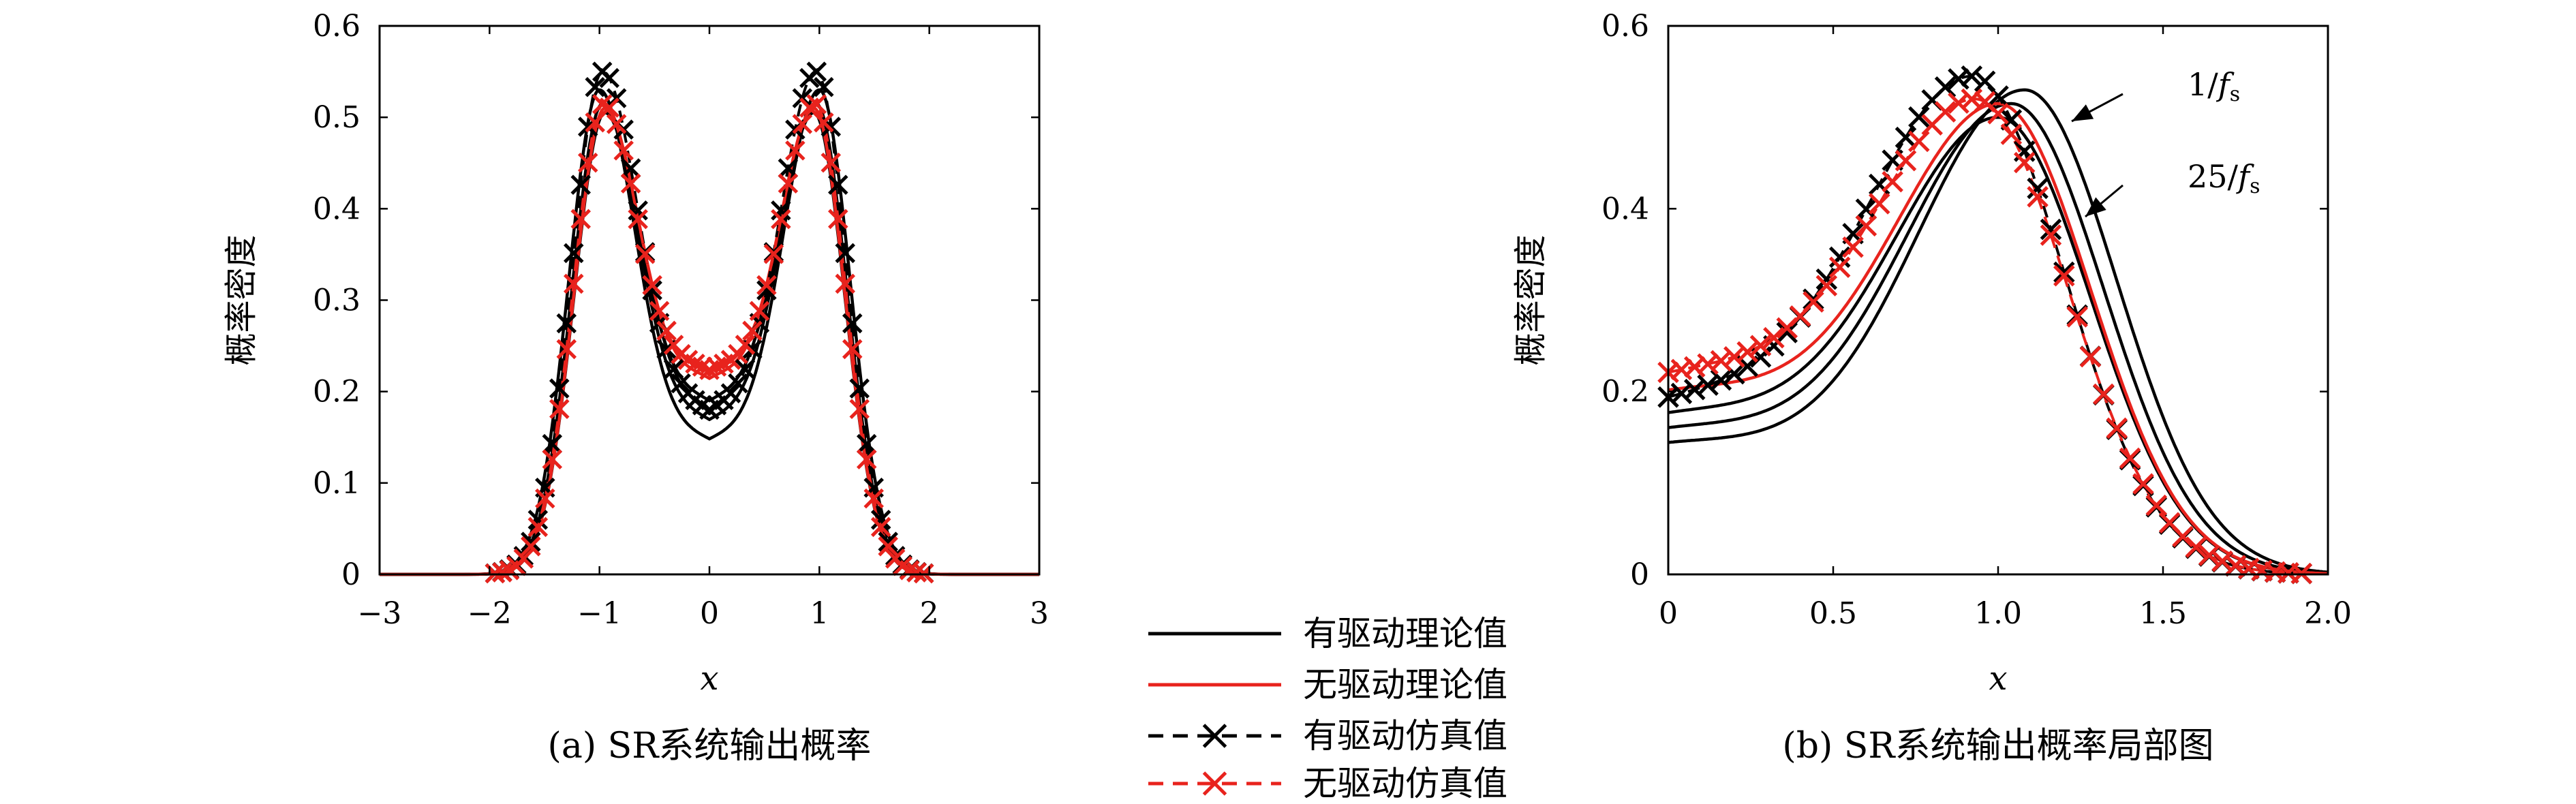  What do you see at coordinates (824, 122) in the screenshot?
I see `panel-a-undriven-sim-marker-46-b` at bounding box center [824, 122].